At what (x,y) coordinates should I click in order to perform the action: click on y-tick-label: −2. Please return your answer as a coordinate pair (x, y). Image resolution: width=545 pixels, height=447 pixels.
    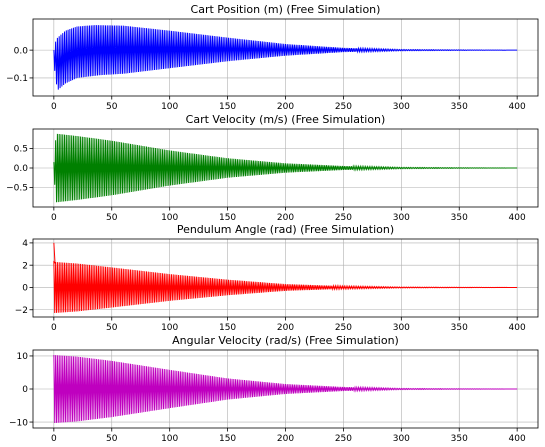
    Looking at the image, I should click on (21, 311).